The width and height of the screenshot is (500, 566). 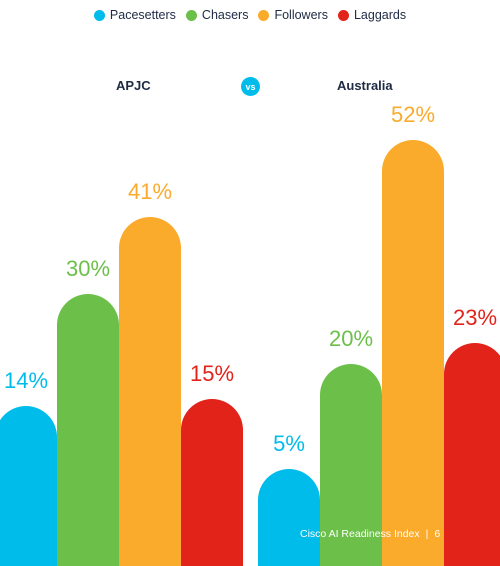 I want to click on chart-legend: Pacesetters Chasers Followers Laggards, so click(x=250, y=15).